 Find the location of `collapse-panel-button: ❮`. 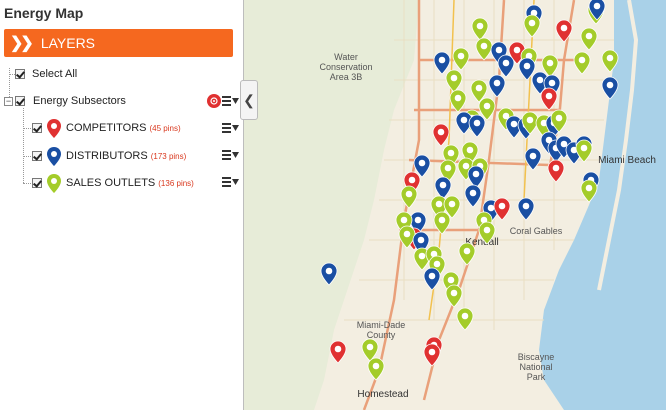

collapse-panel-button: ❮ is located at coordinates (249, 100).